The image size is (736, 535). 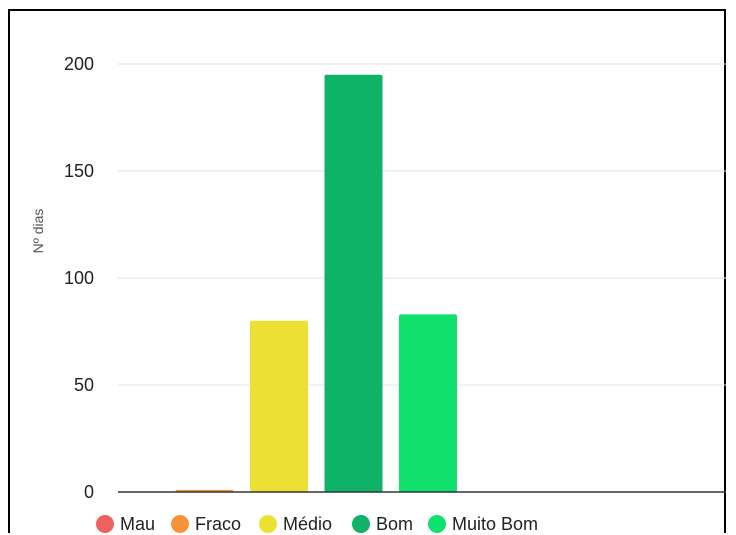 I want to click on y-axis-title: Nº dias, so click(x=38, y=231).